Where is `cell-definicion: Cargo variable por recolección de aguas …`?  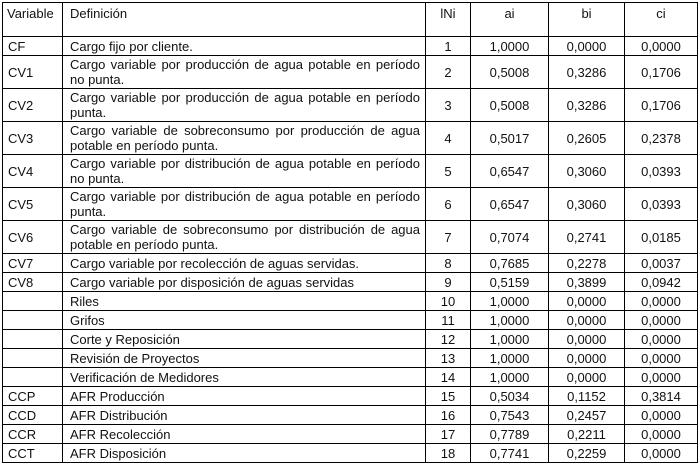 cell-definicion: Cargo variable por recolección de aguas … is located at coordinates (244, 263).